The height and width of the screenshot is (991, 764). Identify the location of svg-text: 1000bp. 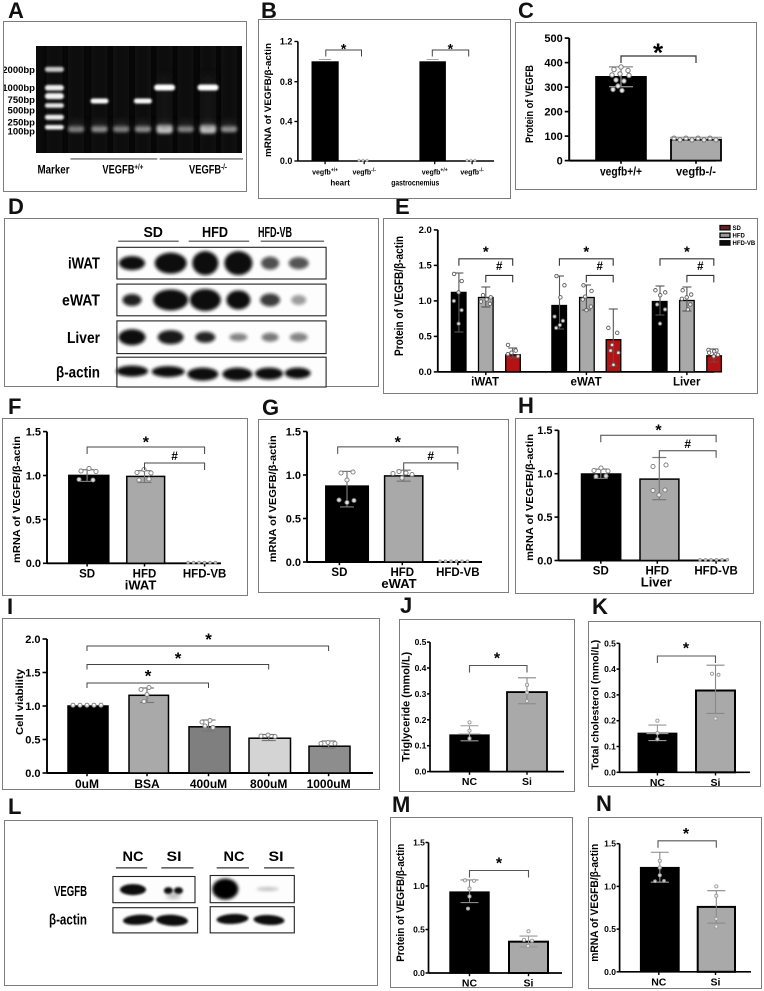
(19, 88).